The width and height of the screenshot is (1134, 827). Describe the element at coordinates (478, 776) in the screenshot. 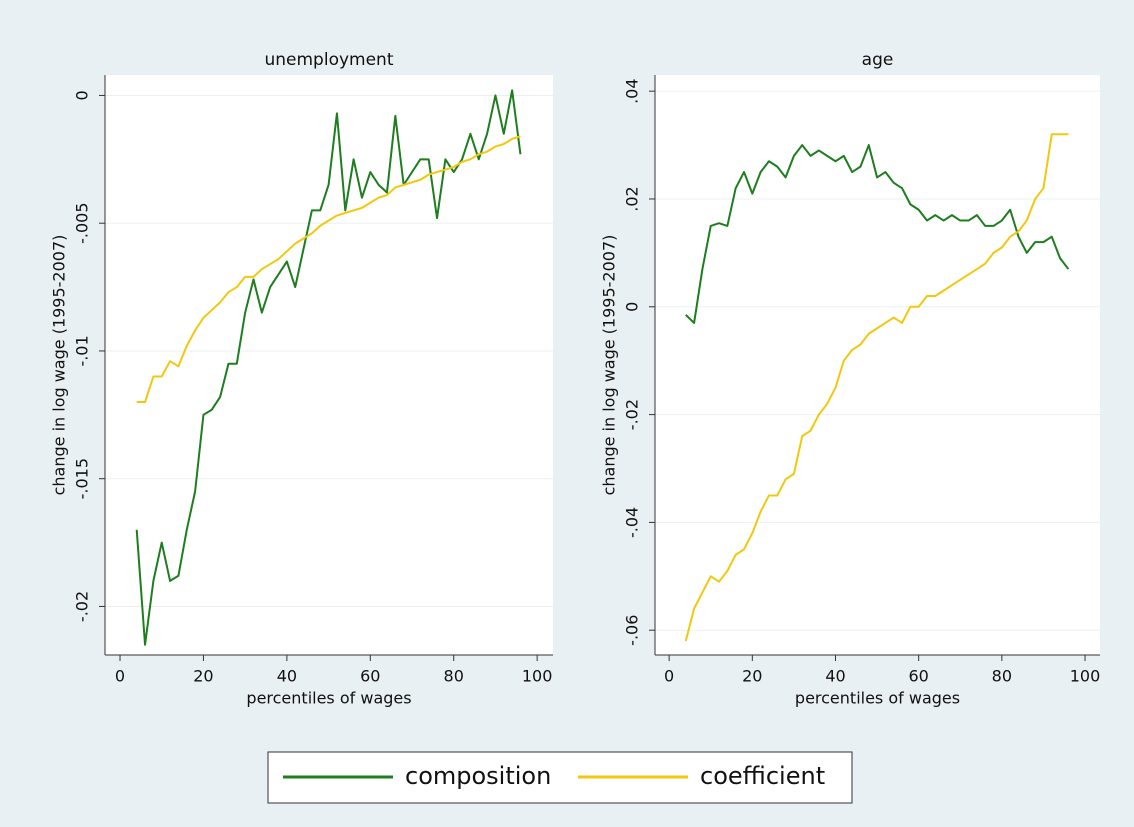

I see `legend-text: composition` at that location.